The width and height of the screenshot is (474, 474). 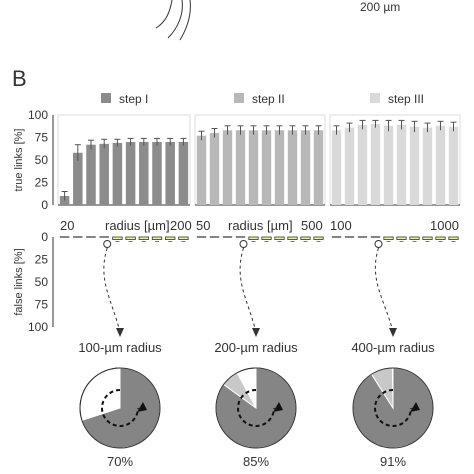 I want to click on legend: step I step II step III, so click(x=262, y=99).